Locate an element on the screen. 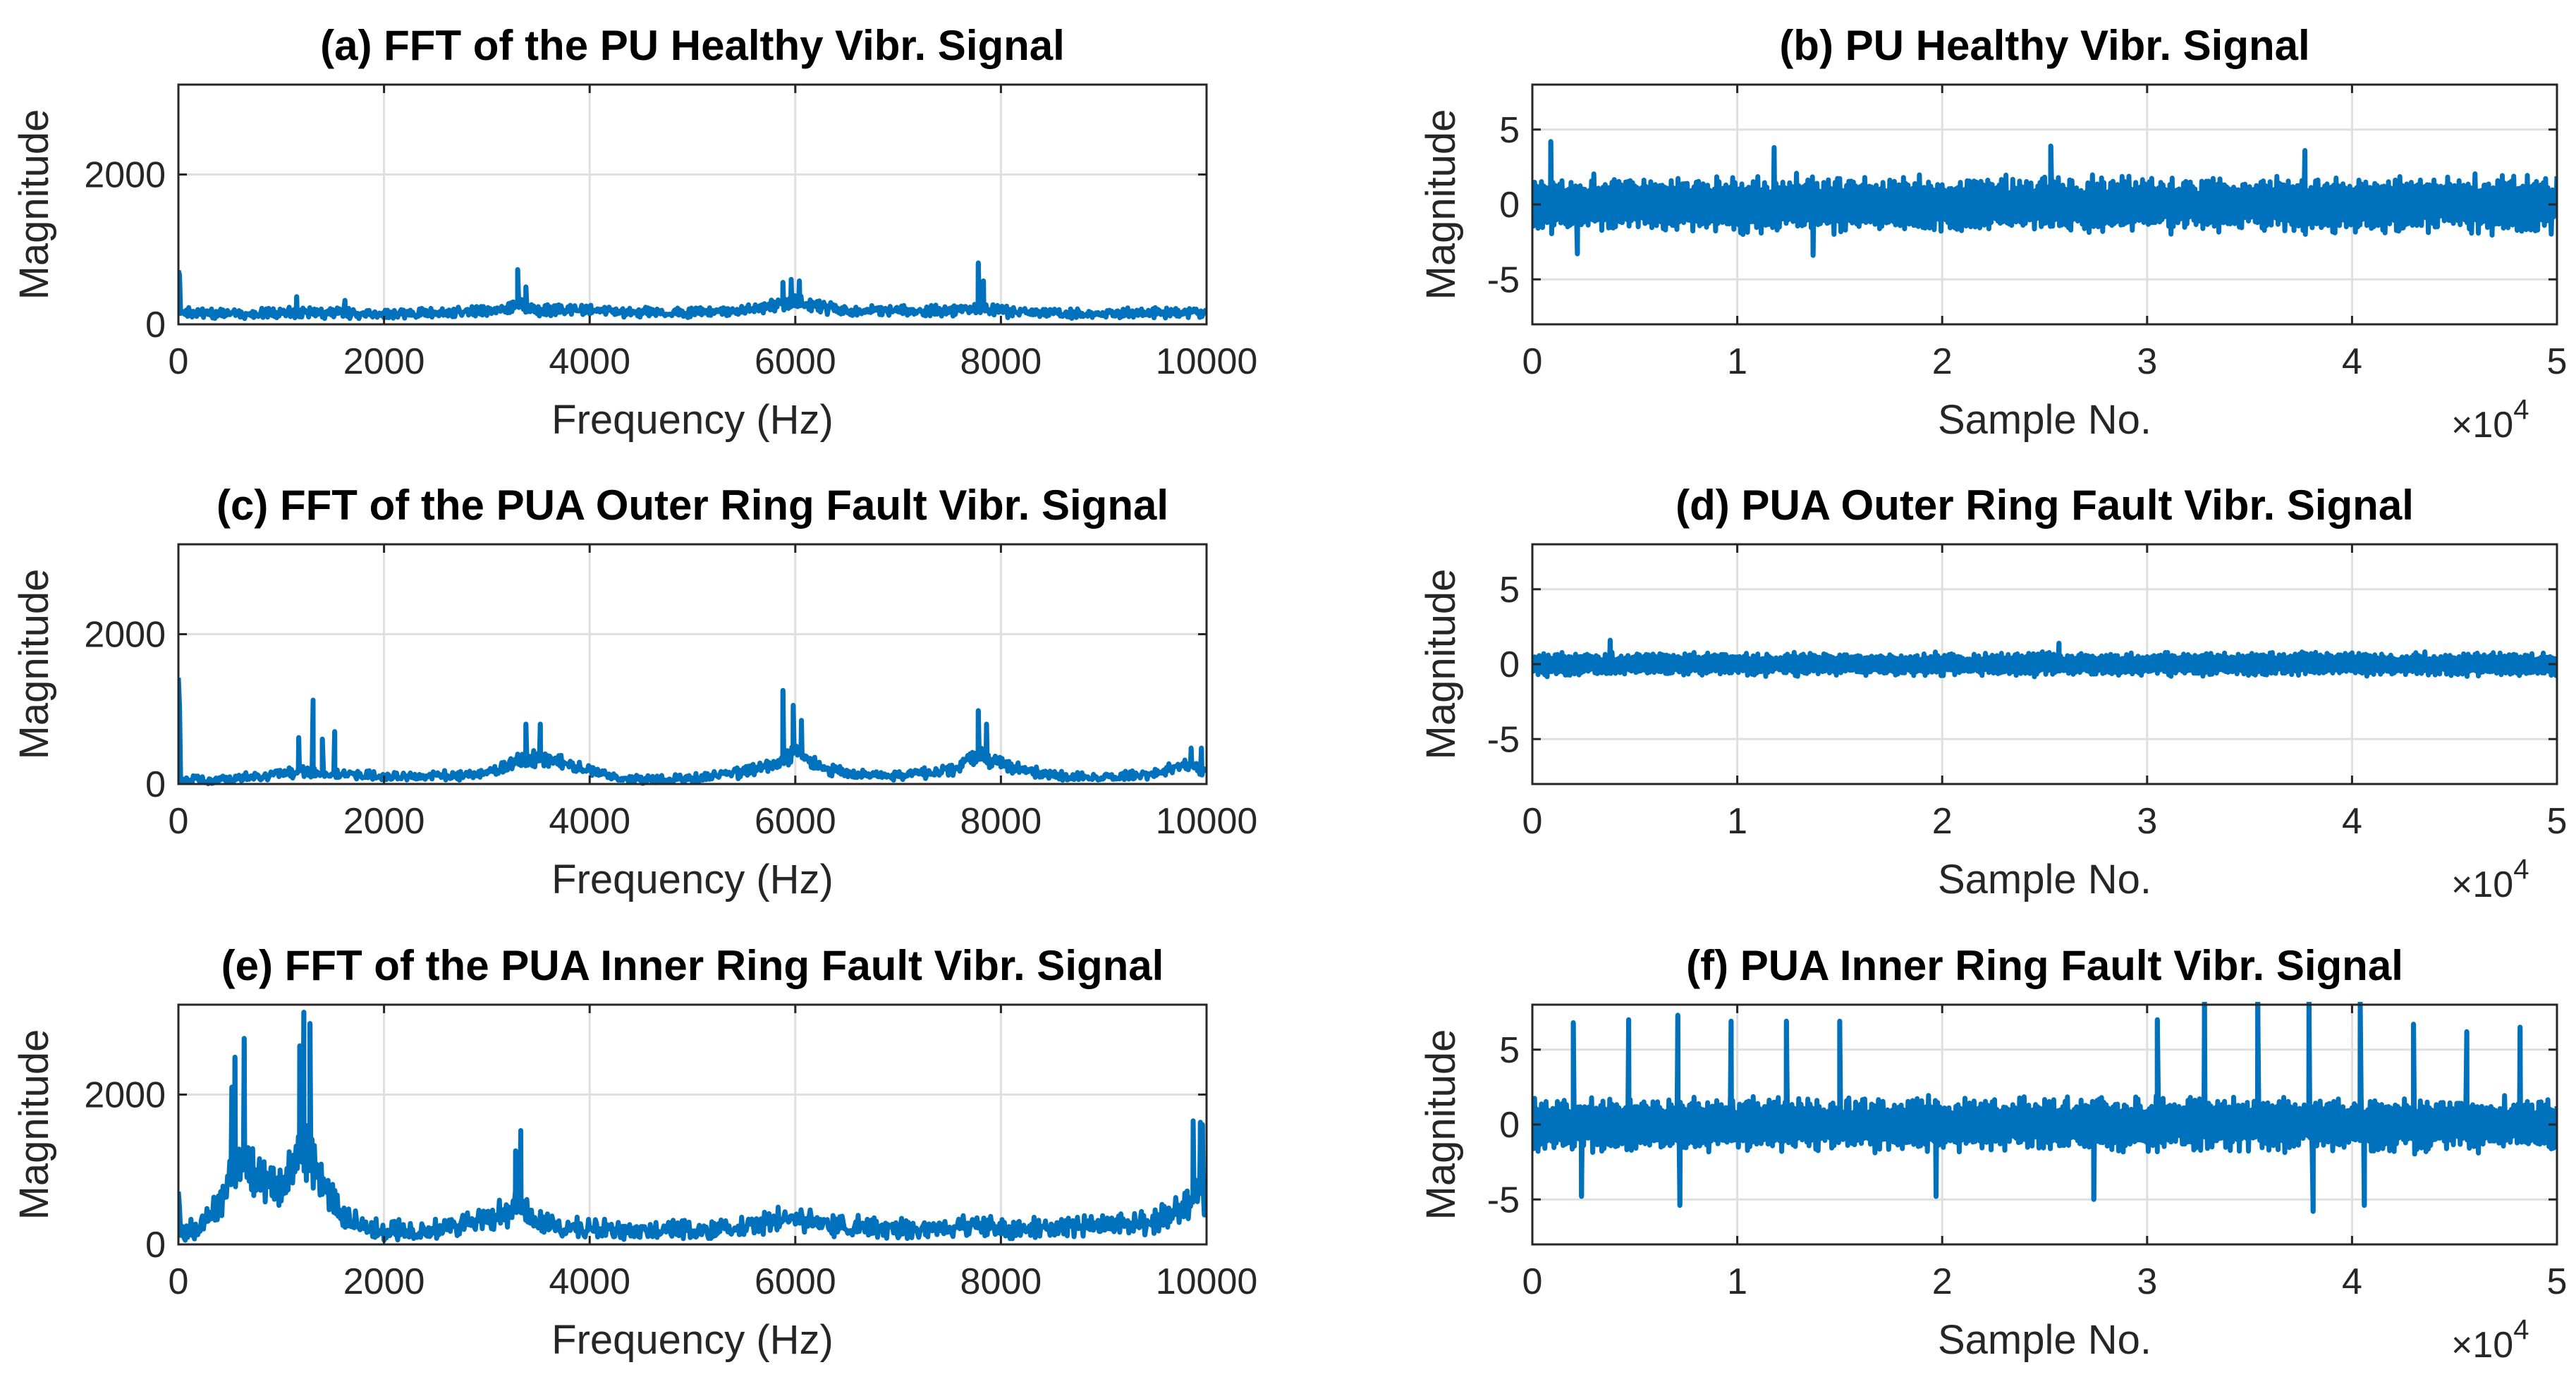 The image size is (2576, 1384). chart-title: (d) PUA Outer Ring Fault Vibr. Signal is located at coordinates (2044, 505).